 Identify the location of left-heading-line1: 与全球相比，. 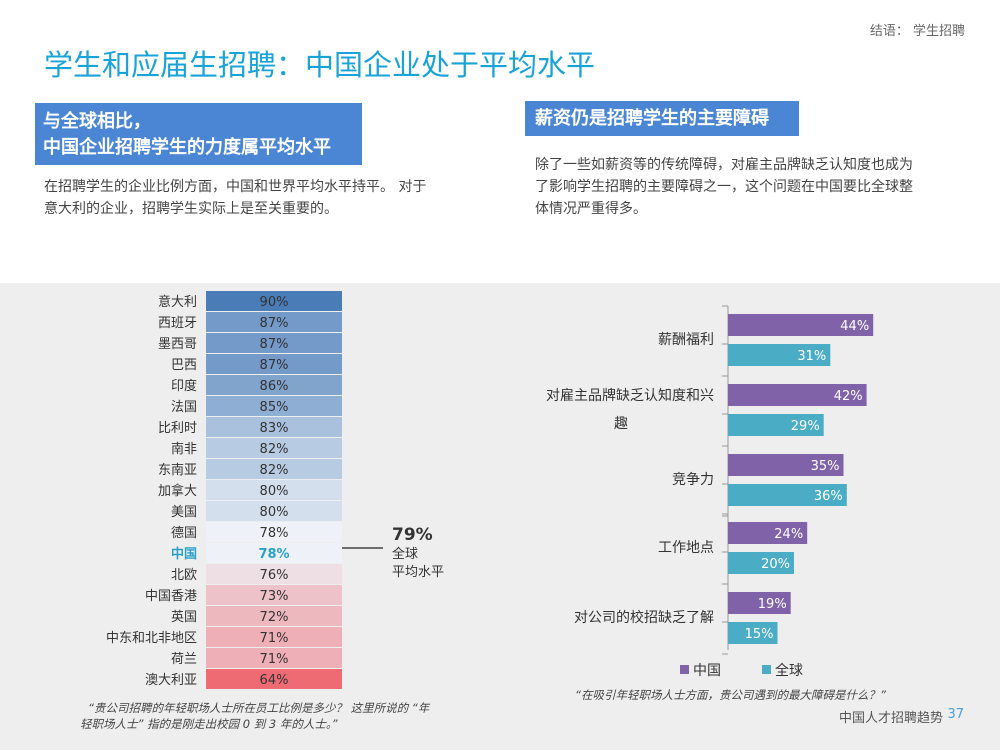
(97, 121).